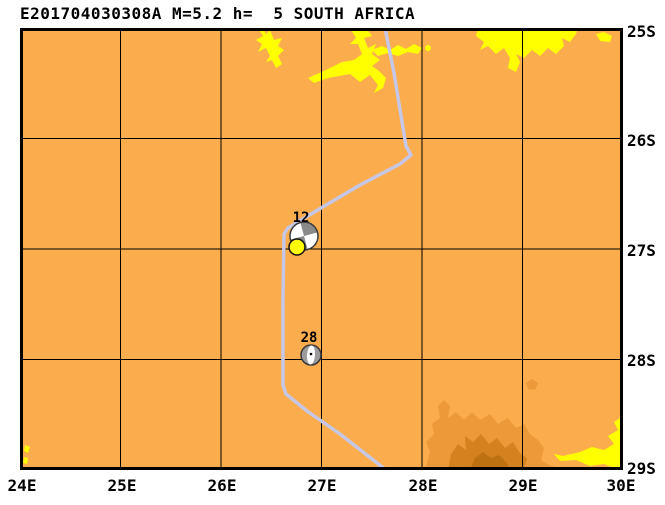  I want to click on beachball-center-dot, so click(311, 354).